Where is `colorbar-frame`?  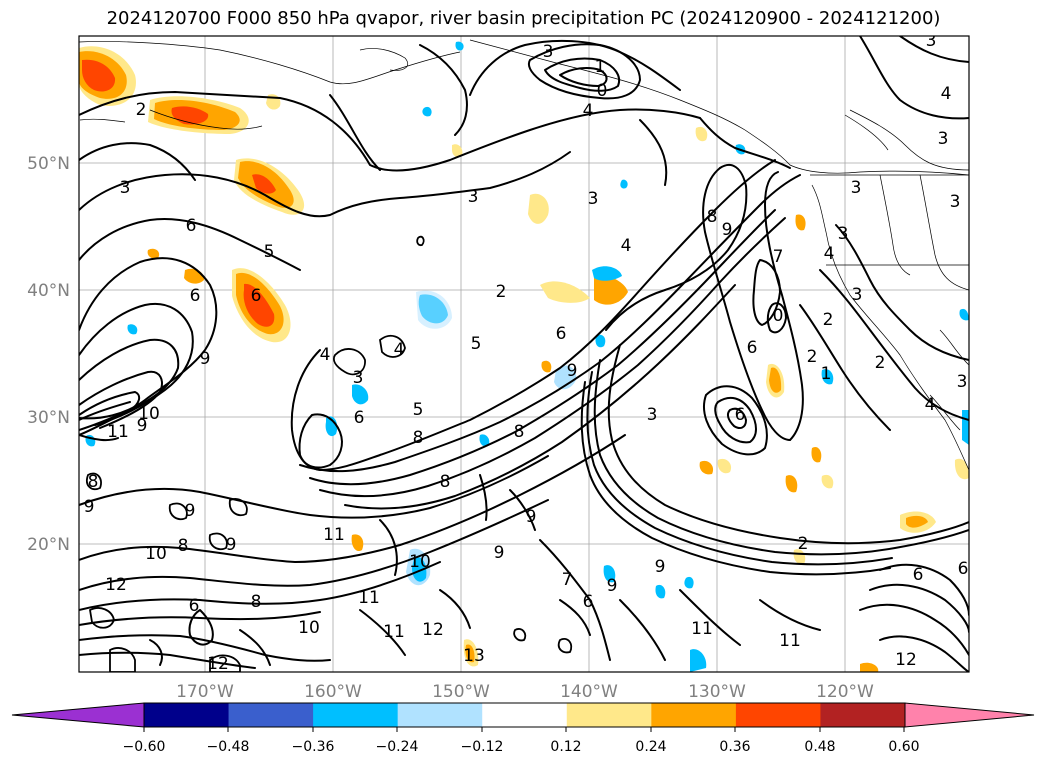
colorbar-frame is located at coordinates (524, 715).